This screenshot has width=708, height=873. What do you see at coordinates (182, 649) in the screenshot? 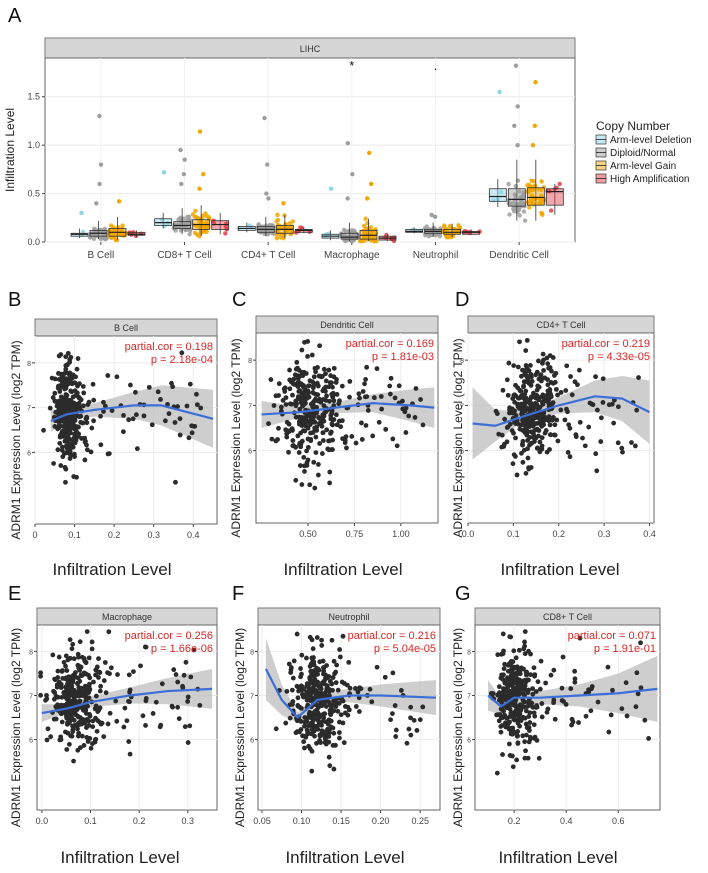
I see `p-value-label: p = 1.66e-06` at bounding box center [182, 649].